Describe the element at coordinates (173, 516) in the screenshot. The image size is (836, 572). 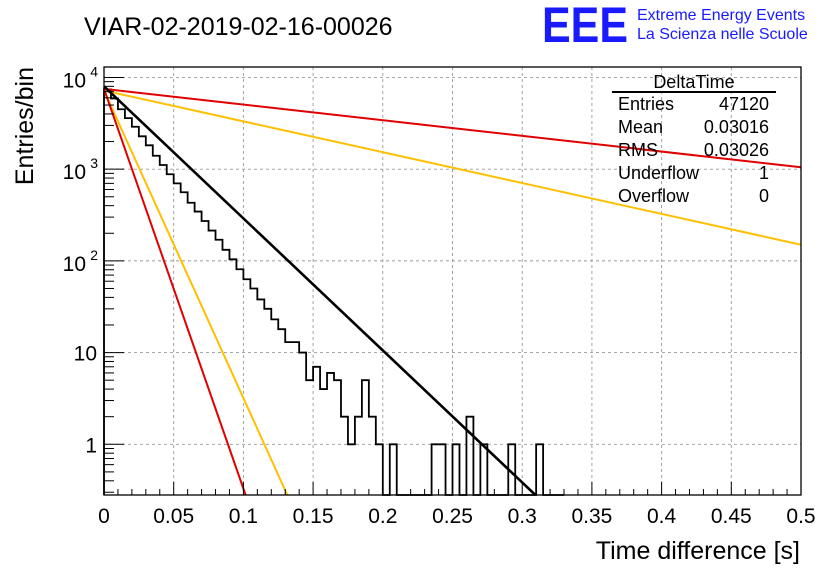
I see `x-tick-label: 0.05` at that location.